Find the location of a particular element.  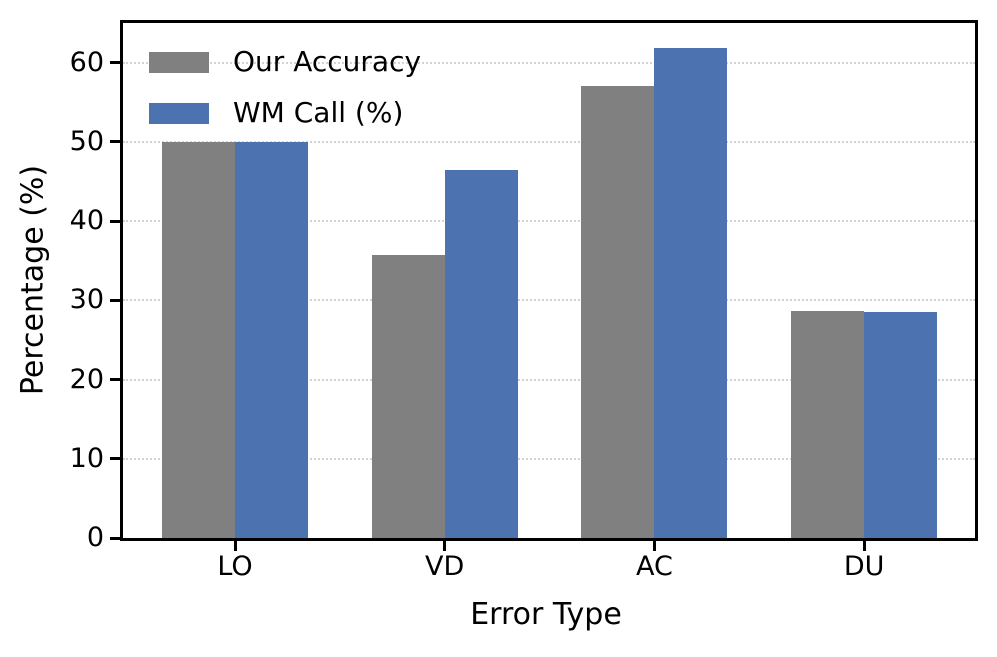

legend-item-1: Our Accuracy is located at coordinates (285, 62).